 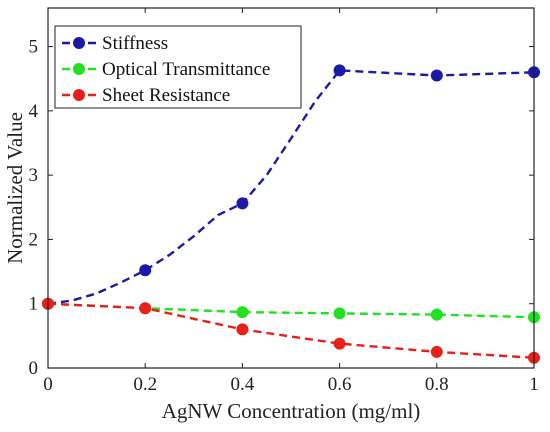 I want to click on y-tick-label: 0, so click(x=34, y=368).